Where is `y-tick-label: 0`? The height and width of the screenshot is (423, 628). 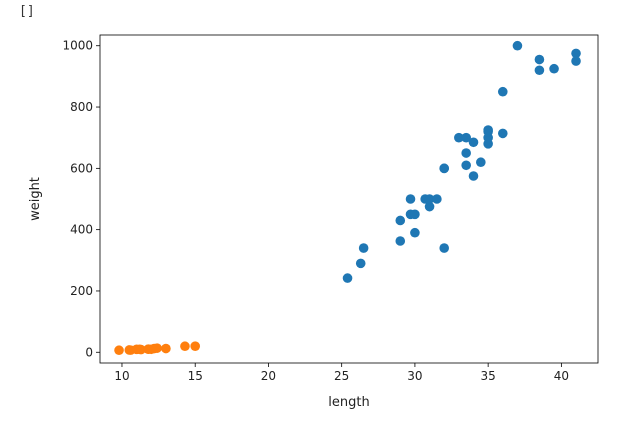
y-tick-label: 0 is located at coordinates (89, 352).